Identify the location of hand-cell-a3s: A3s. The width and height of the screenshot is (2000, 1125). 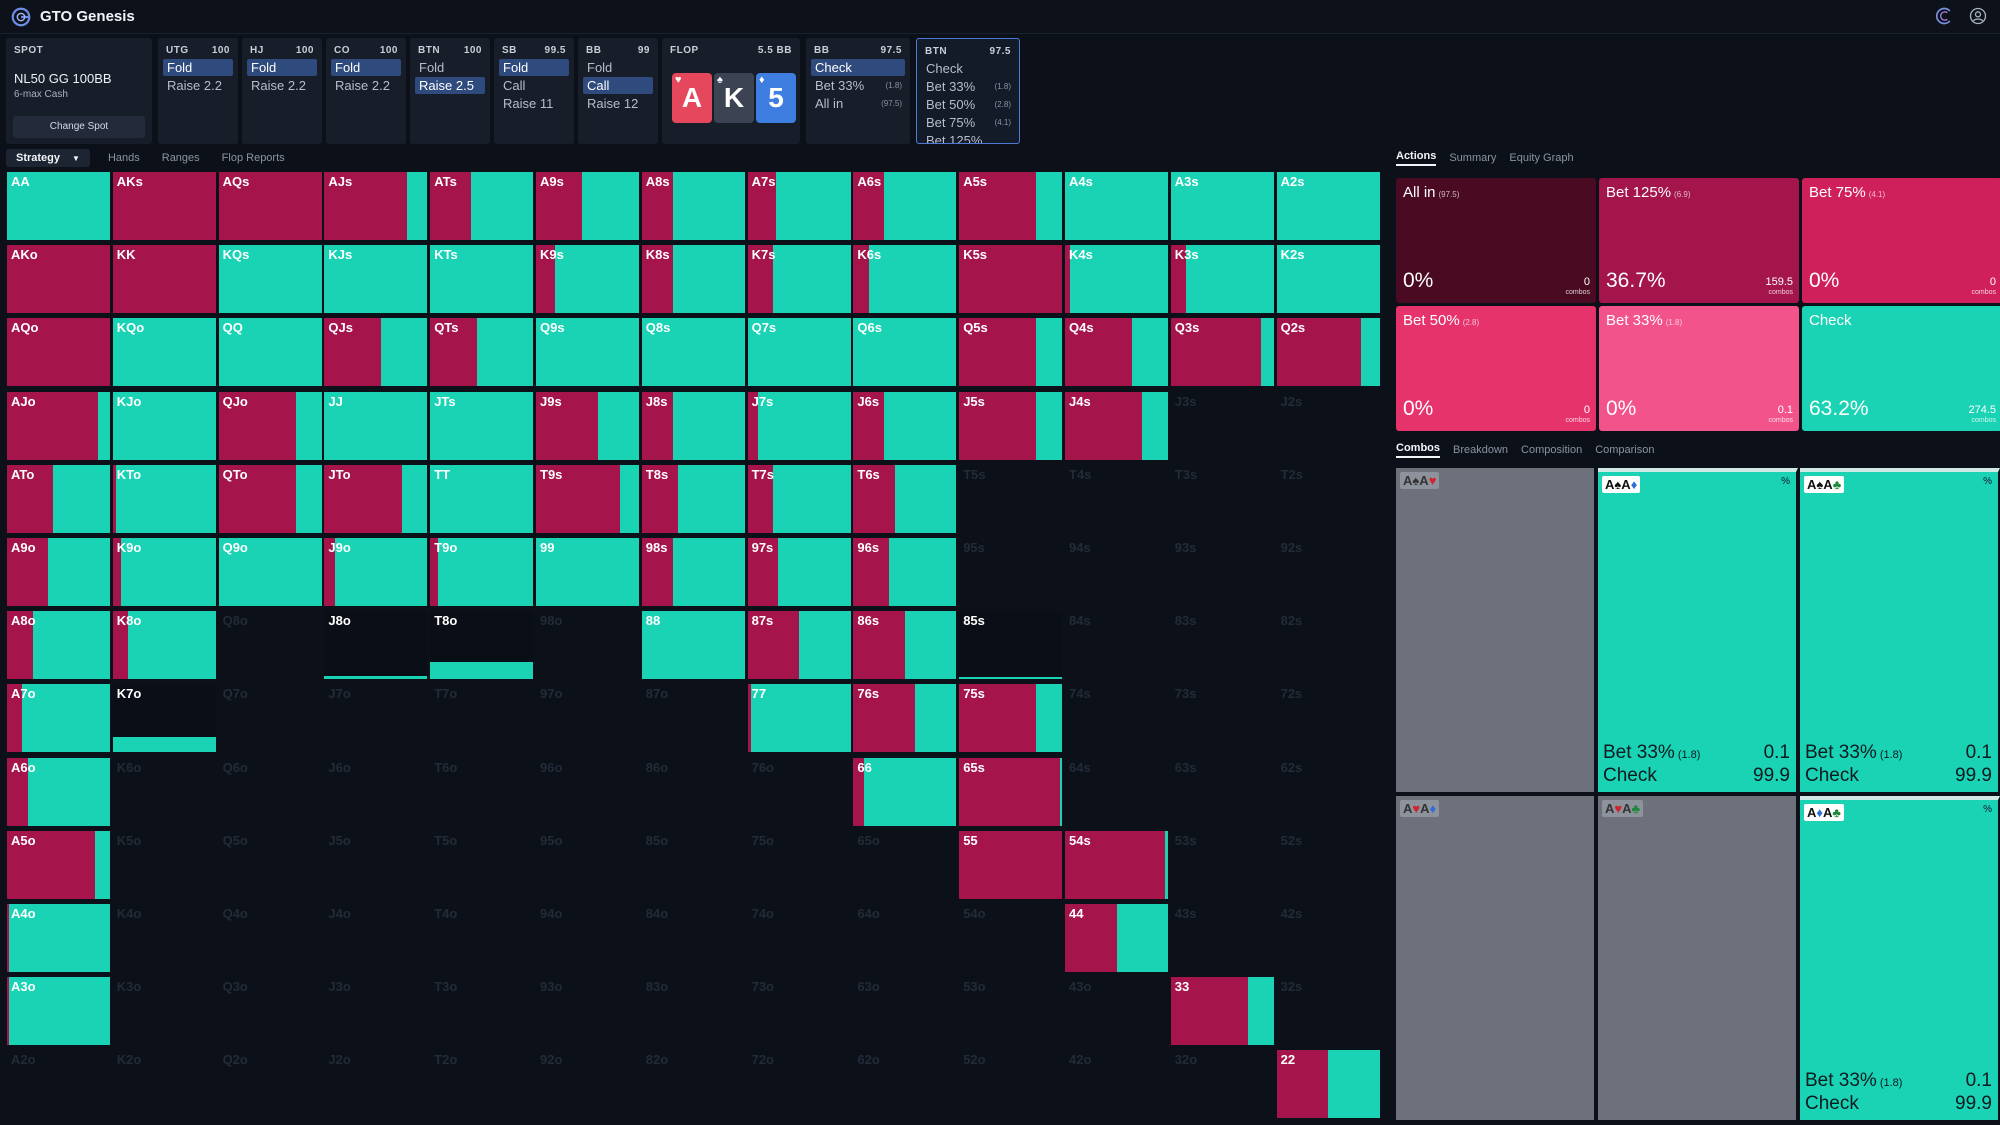
(1222, 206).